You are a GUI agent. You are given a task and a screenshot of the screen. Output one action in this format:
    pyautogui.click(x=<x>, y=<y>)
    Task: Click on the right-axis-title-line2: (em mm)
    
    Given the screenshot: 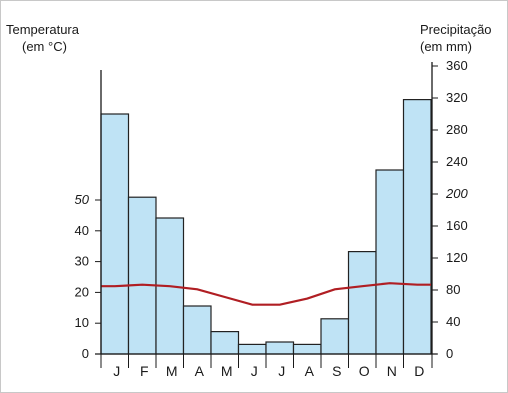 What is the action you would take?
    pyautogui.click(x=446, y=46)
    